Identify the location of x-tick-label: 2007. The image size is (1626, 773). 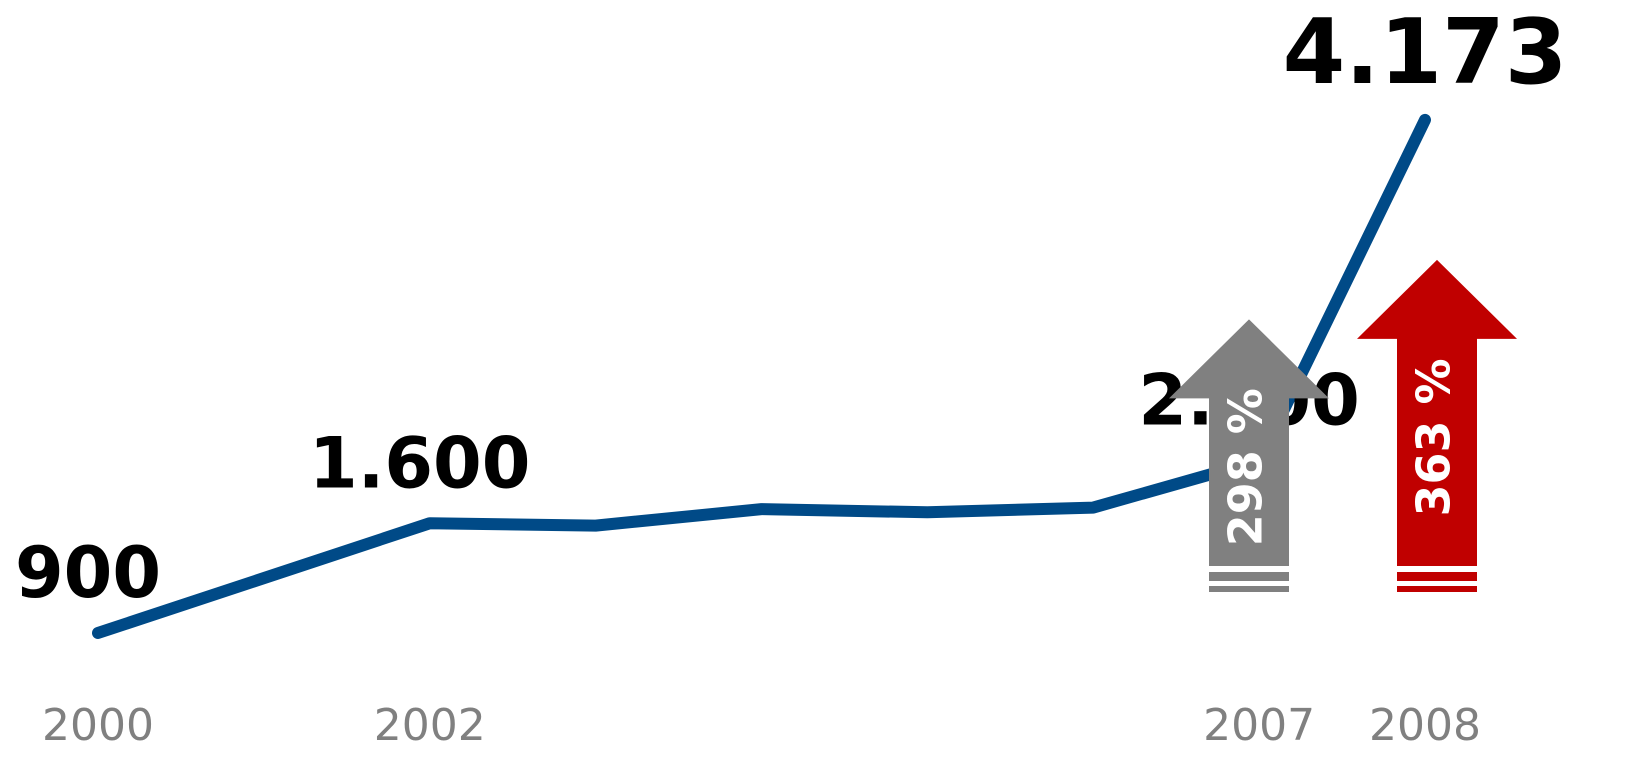
(1259, 725).